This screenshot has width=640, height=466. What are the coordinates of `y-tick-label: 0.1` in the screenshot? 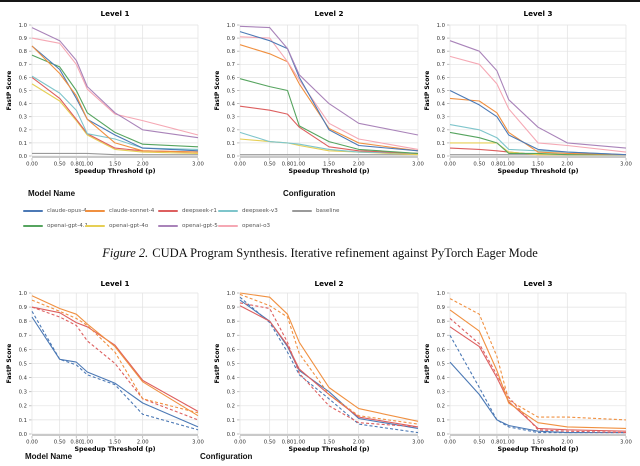 It's located at (23, 144).